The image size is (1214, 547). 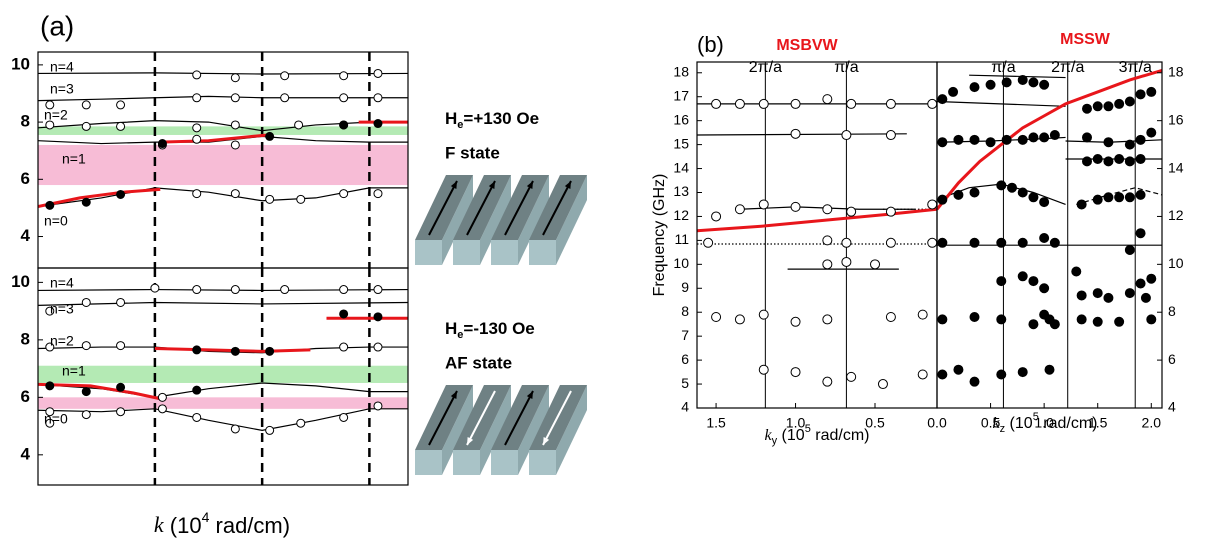 What do you see at coordinates (681, 215) in the screenshot?
I see `y-tick-label: 12` at bounding box center [681, 215].